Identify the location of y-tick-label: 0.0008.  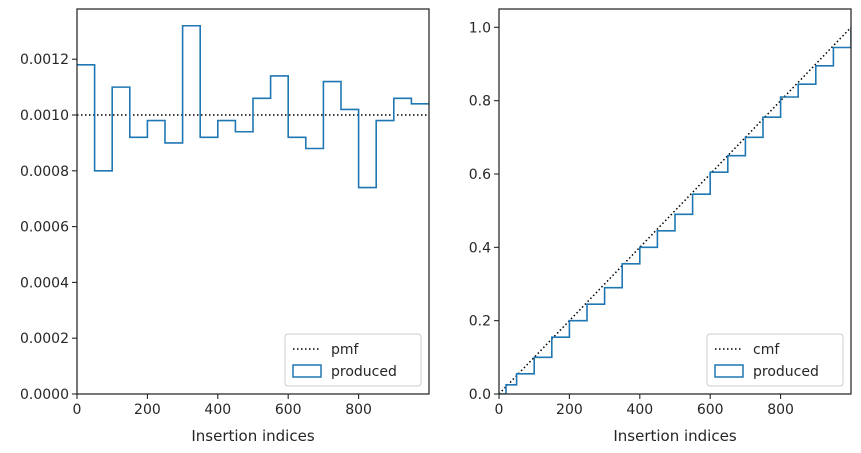
(44, 172).